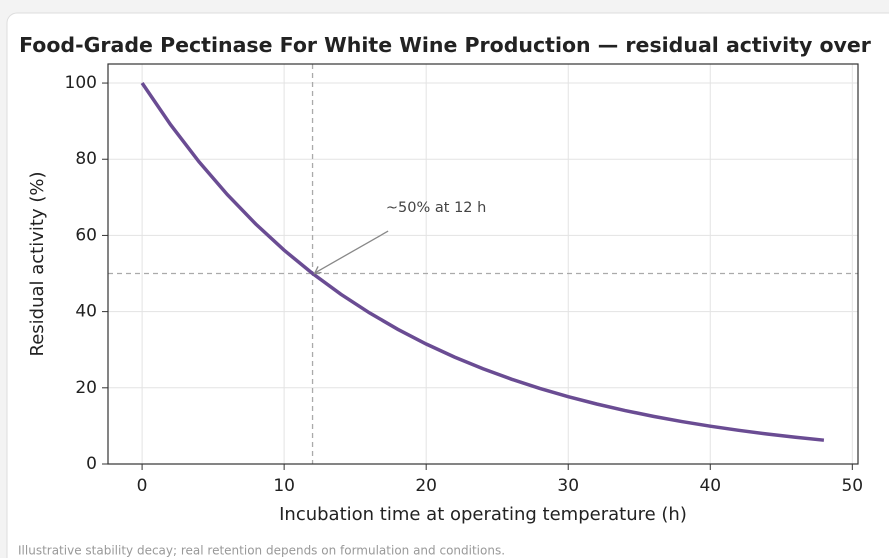 The width and height of the screenshot is (889, 558). I want to click on annotation-arrowhead, so click(317, 270).